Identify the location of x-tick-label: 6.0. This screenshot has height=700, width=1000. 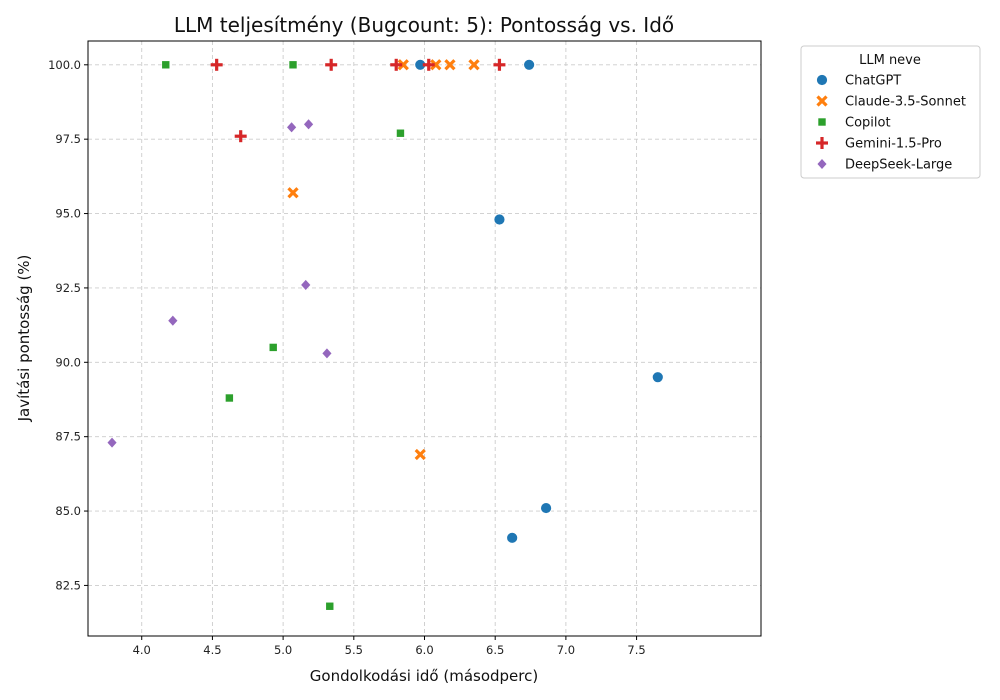
(424, 650).